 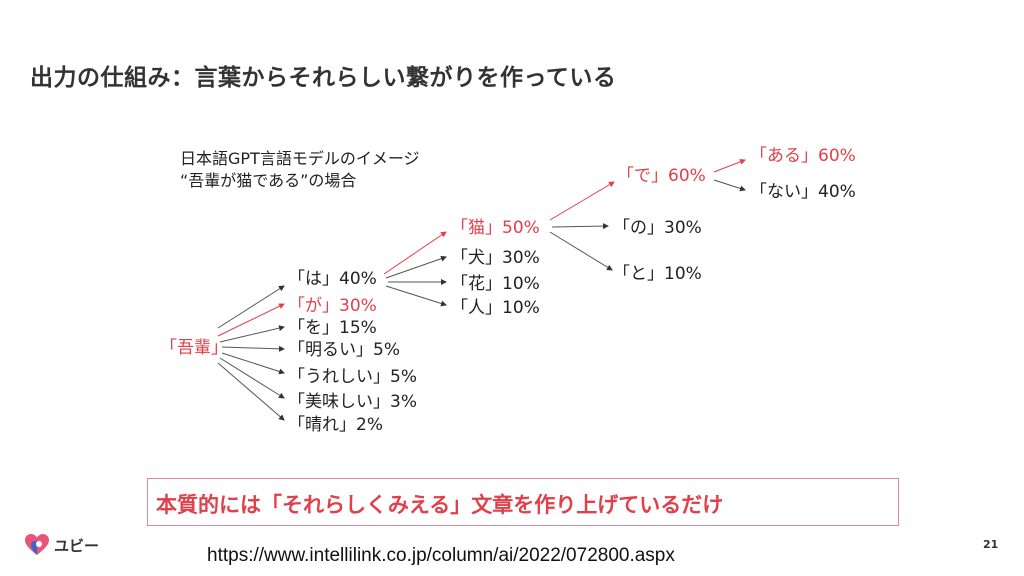 What do you see at coordinates (344, 350) in the screenshot?
I see `node-l1-akarui: 「明るい」5%` at bounding box center [344, 350].